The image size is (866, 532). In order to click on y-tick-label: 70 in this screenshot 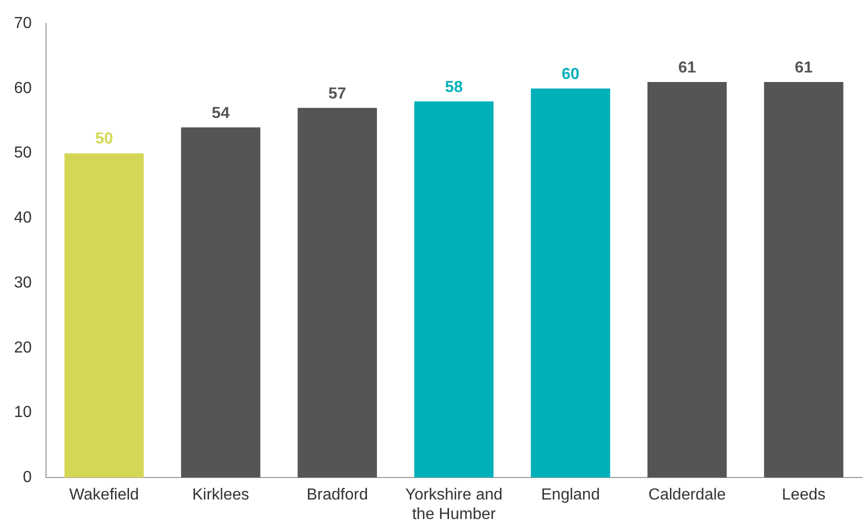, I will do `click(23, 23)`.